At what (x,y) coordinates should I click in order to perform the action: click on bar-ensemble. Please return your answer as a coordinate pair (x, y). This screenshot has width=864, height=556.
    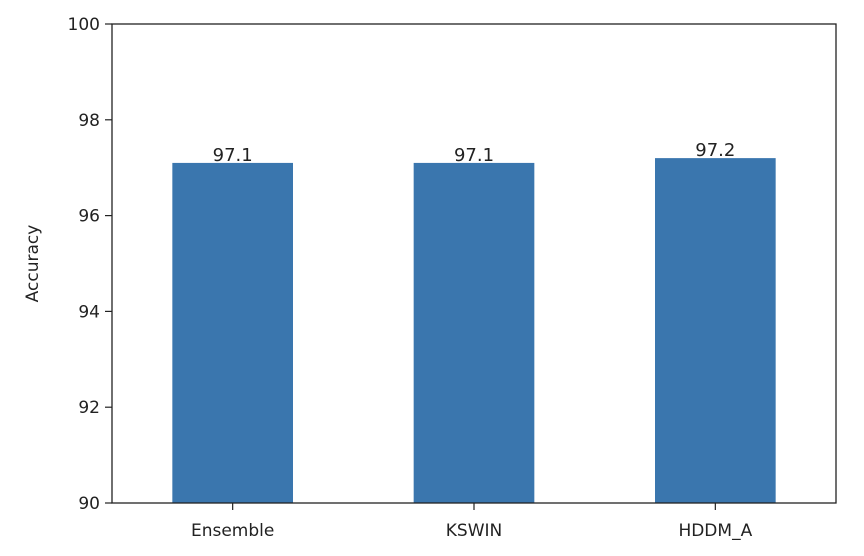
    Looking at the image, I should click on (232, 332).